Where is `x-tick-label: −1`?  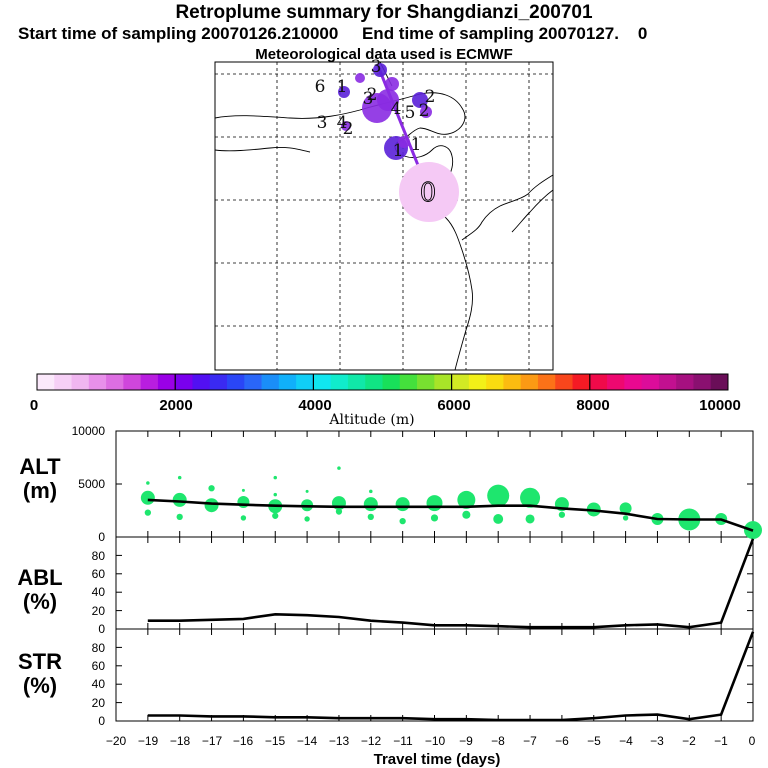
x-tick-label: −1 is located at coordinates (721, 741).